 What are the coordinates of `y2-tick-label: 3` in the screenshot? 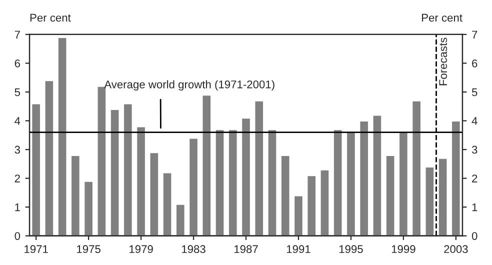 It's located at (475, 150).